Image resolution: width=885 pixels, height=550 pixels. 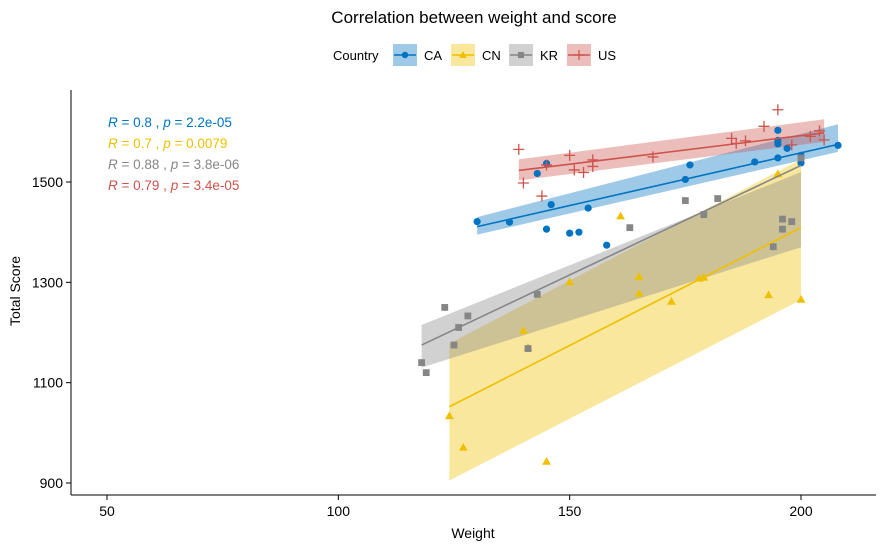 I want to click on fit-line-cn, so click(x=625, y=317).